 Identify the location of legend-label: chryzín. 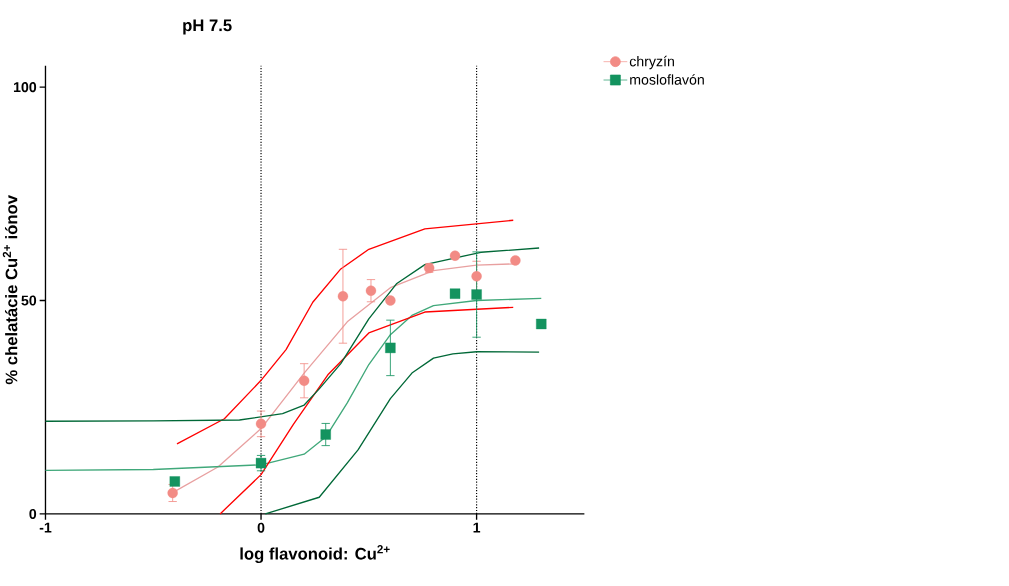
(651, 63).